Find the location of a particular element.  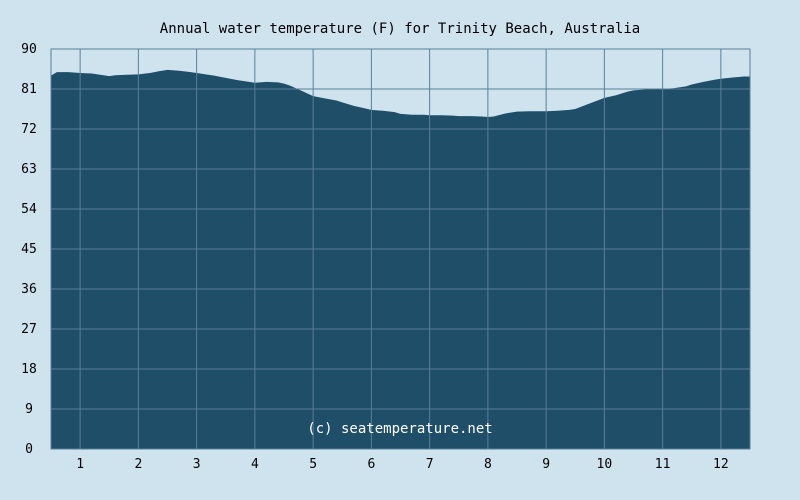

y-tick-label-9: 9 is located at coordinates (29, 409).